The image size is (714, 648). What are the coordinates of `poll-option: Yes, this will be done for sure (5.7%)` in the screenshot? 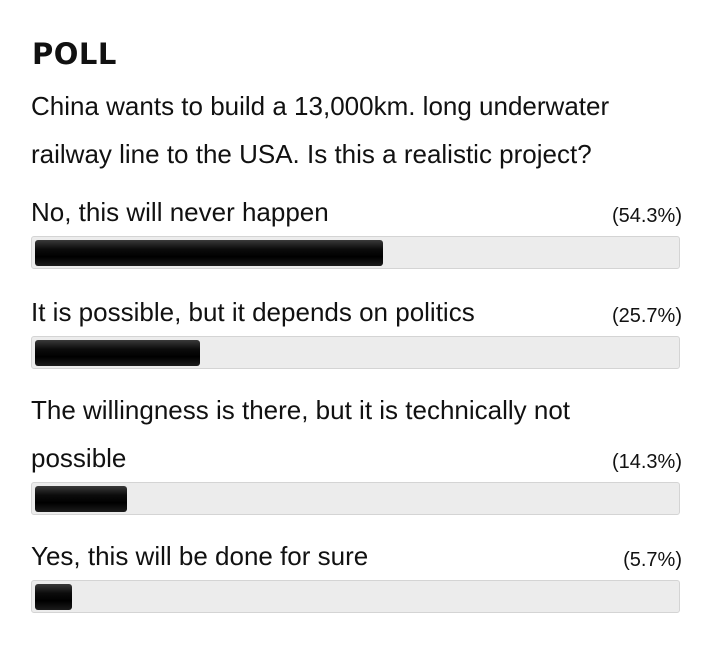 It's located at (356, 575).